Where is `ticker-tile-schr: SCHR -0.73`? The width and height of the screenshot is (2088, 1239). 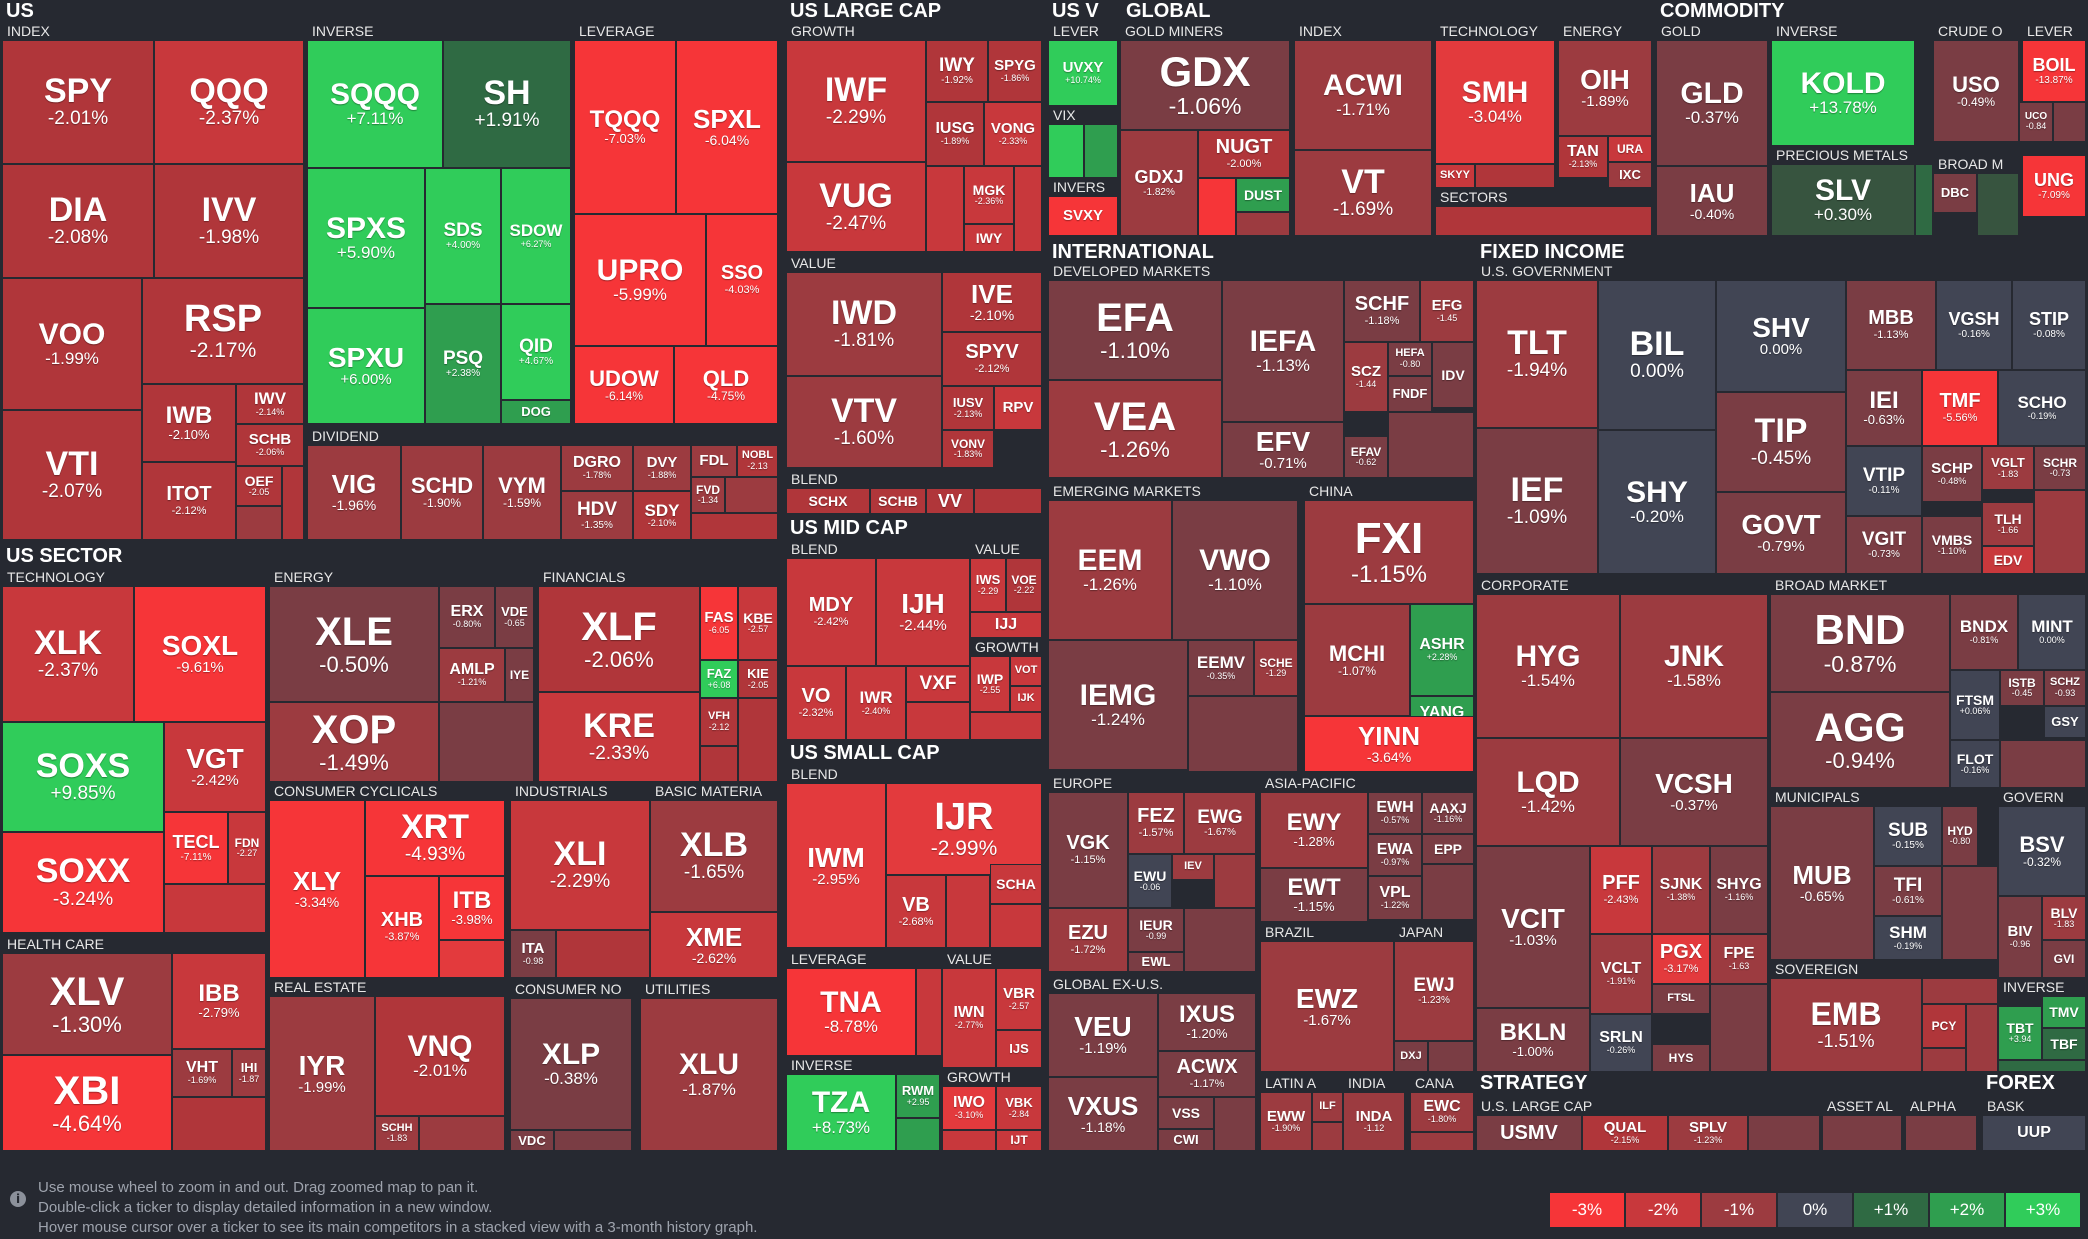
ticker-tile-schr: SCHR -0.73 is located at coordinates (2060, 468).